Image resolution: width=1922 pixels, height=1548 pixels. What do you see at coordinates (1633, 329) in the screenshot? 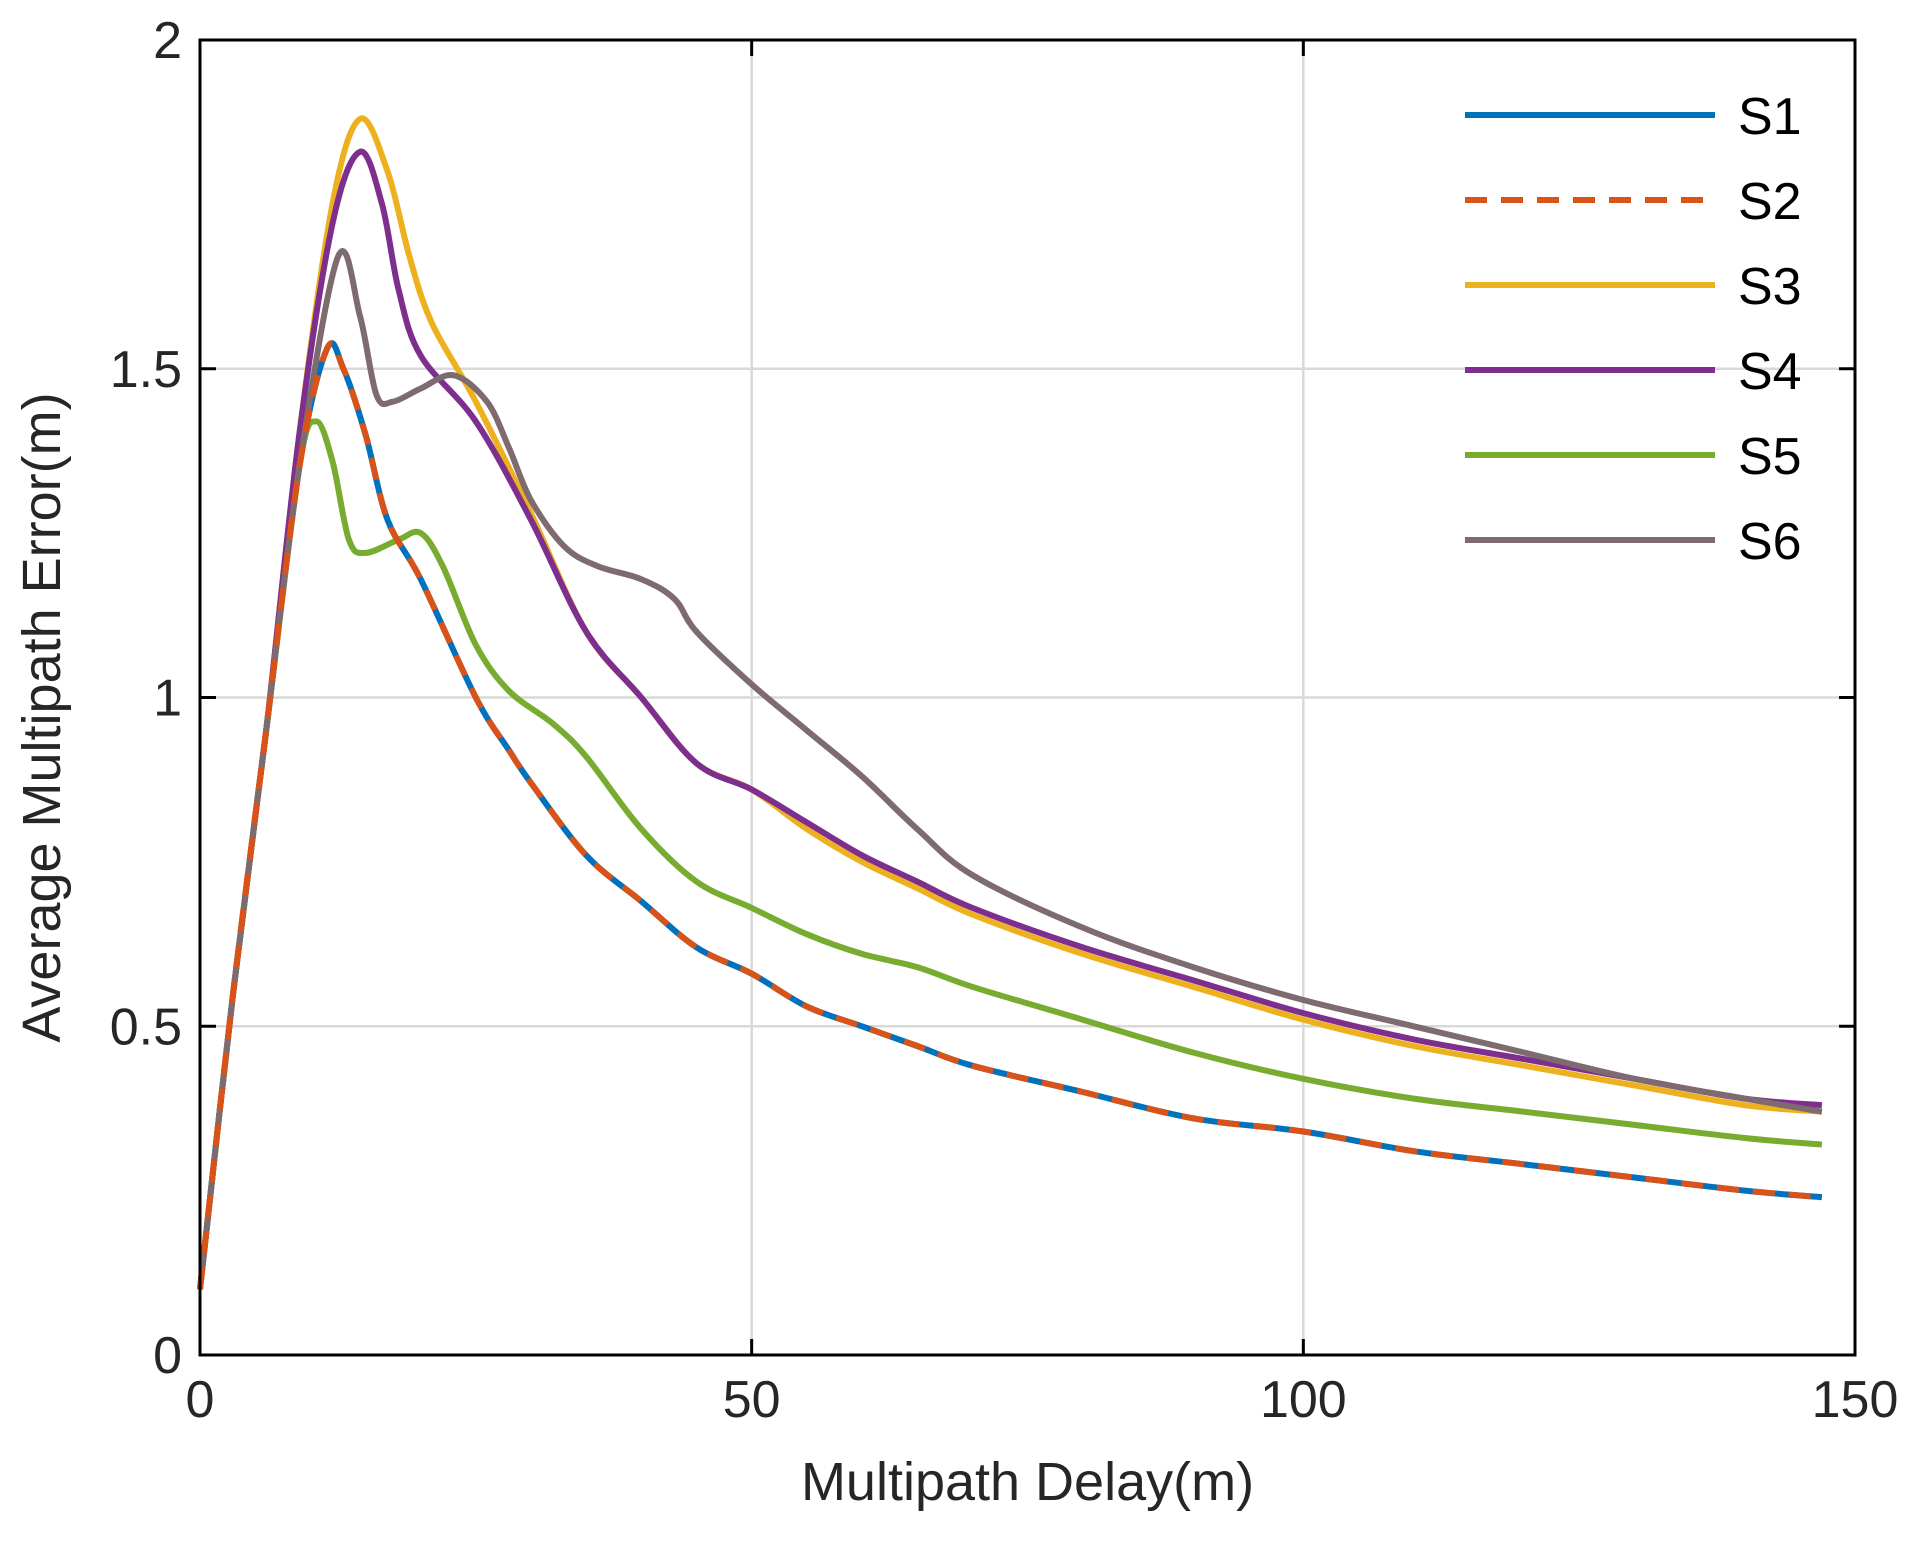
I see `legend: S1 S2 S3 S4 S5 S6` at bounding box center [1633, 329].